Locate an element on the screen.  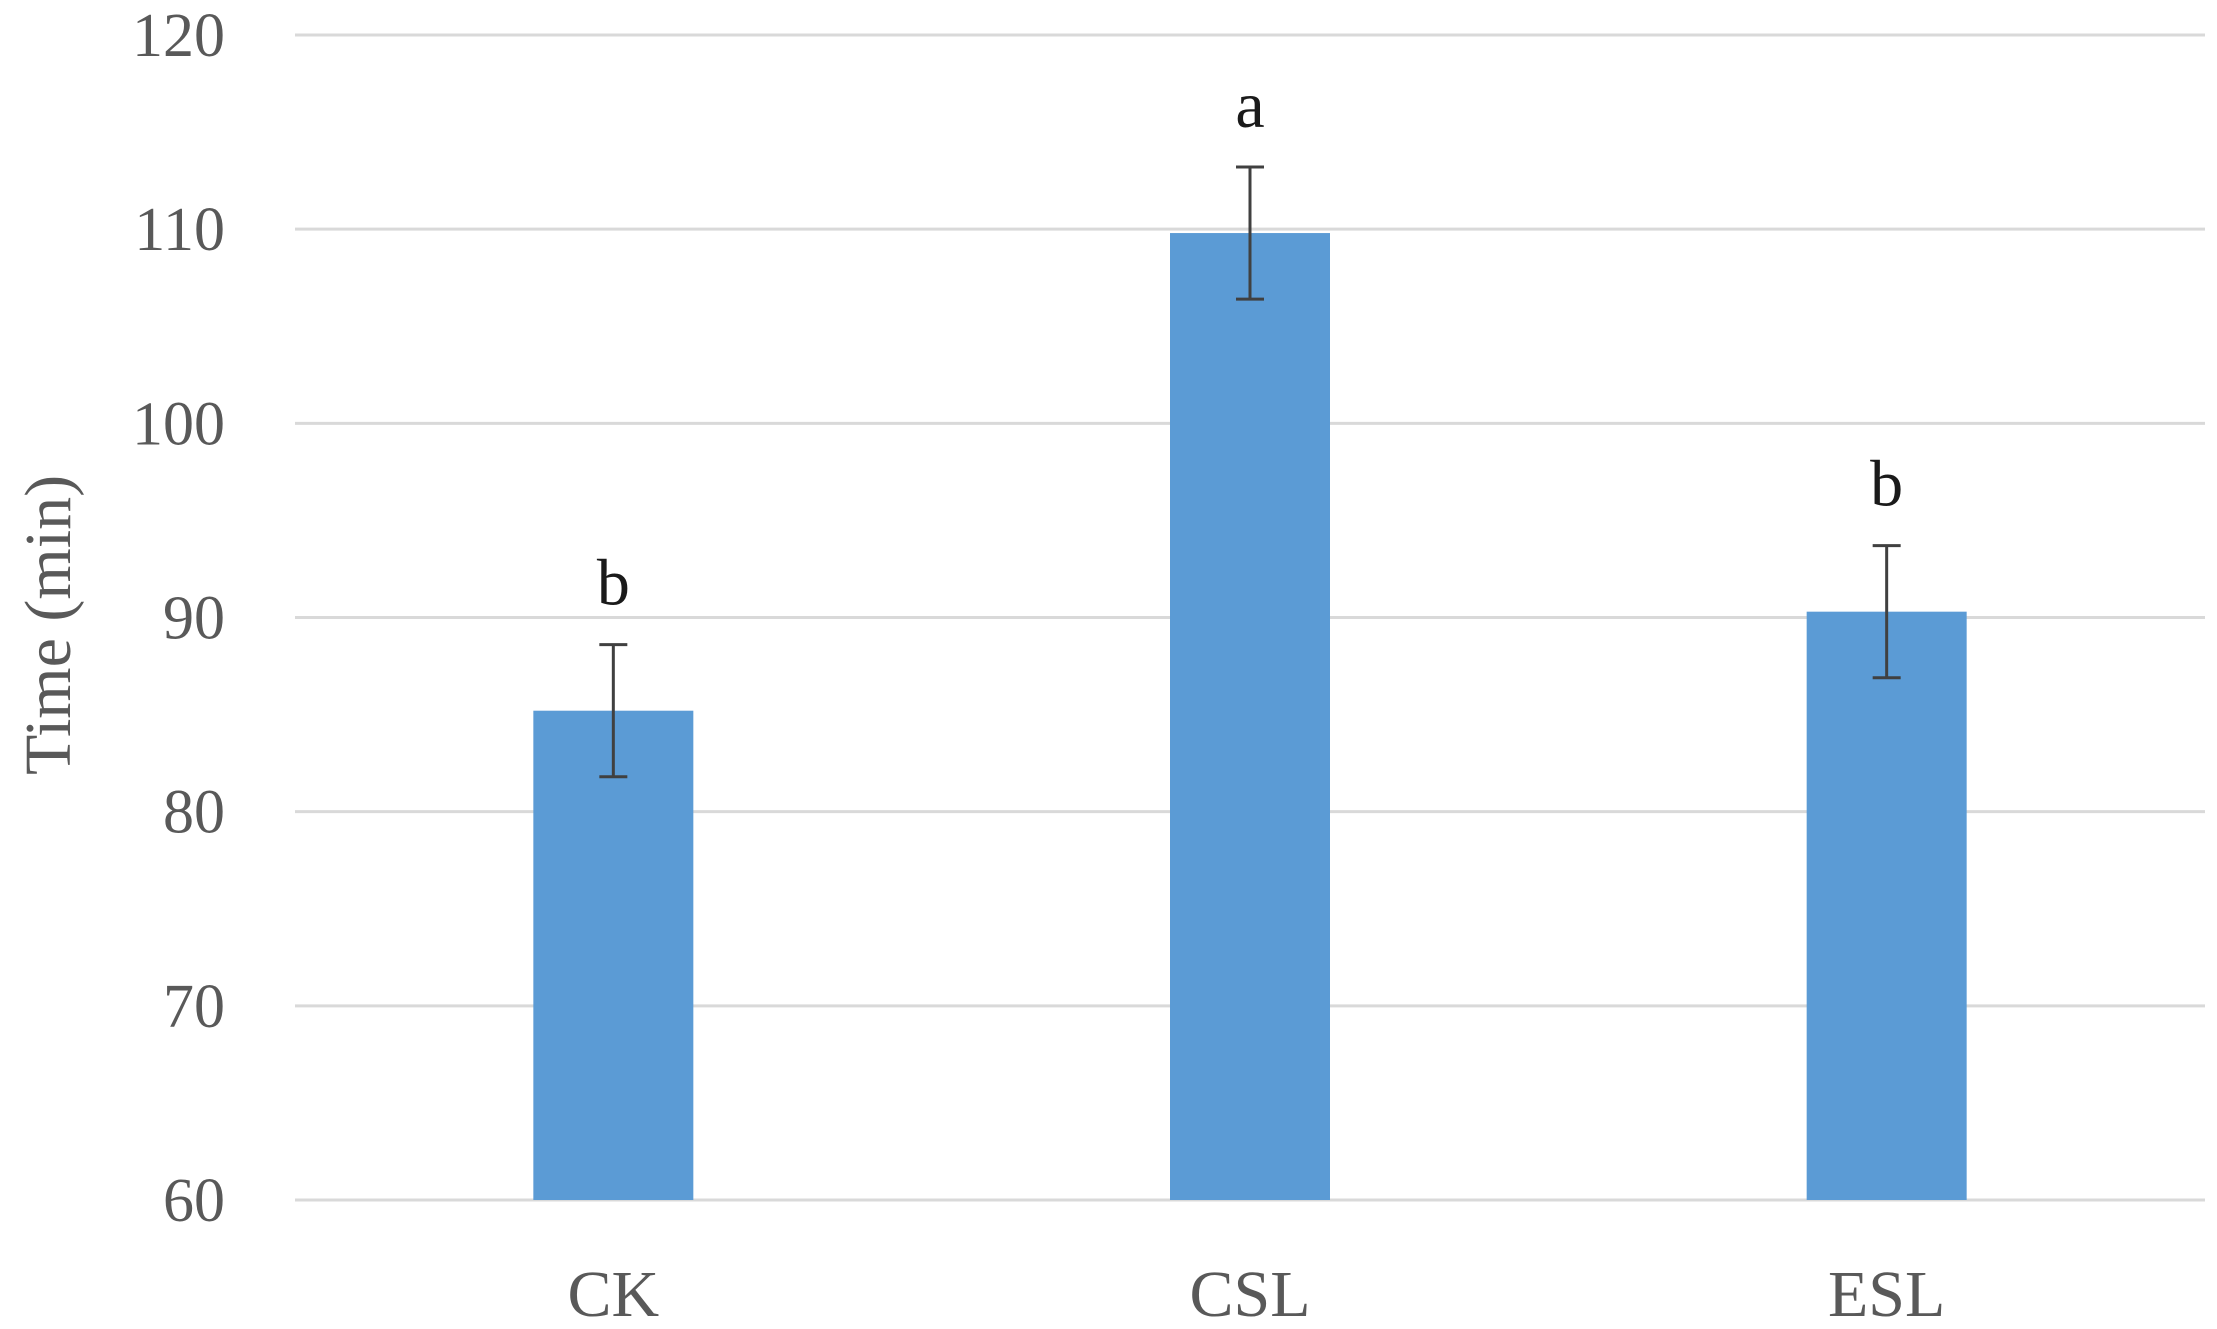
significance-label-ck: b is located at coordinates (613, 583).